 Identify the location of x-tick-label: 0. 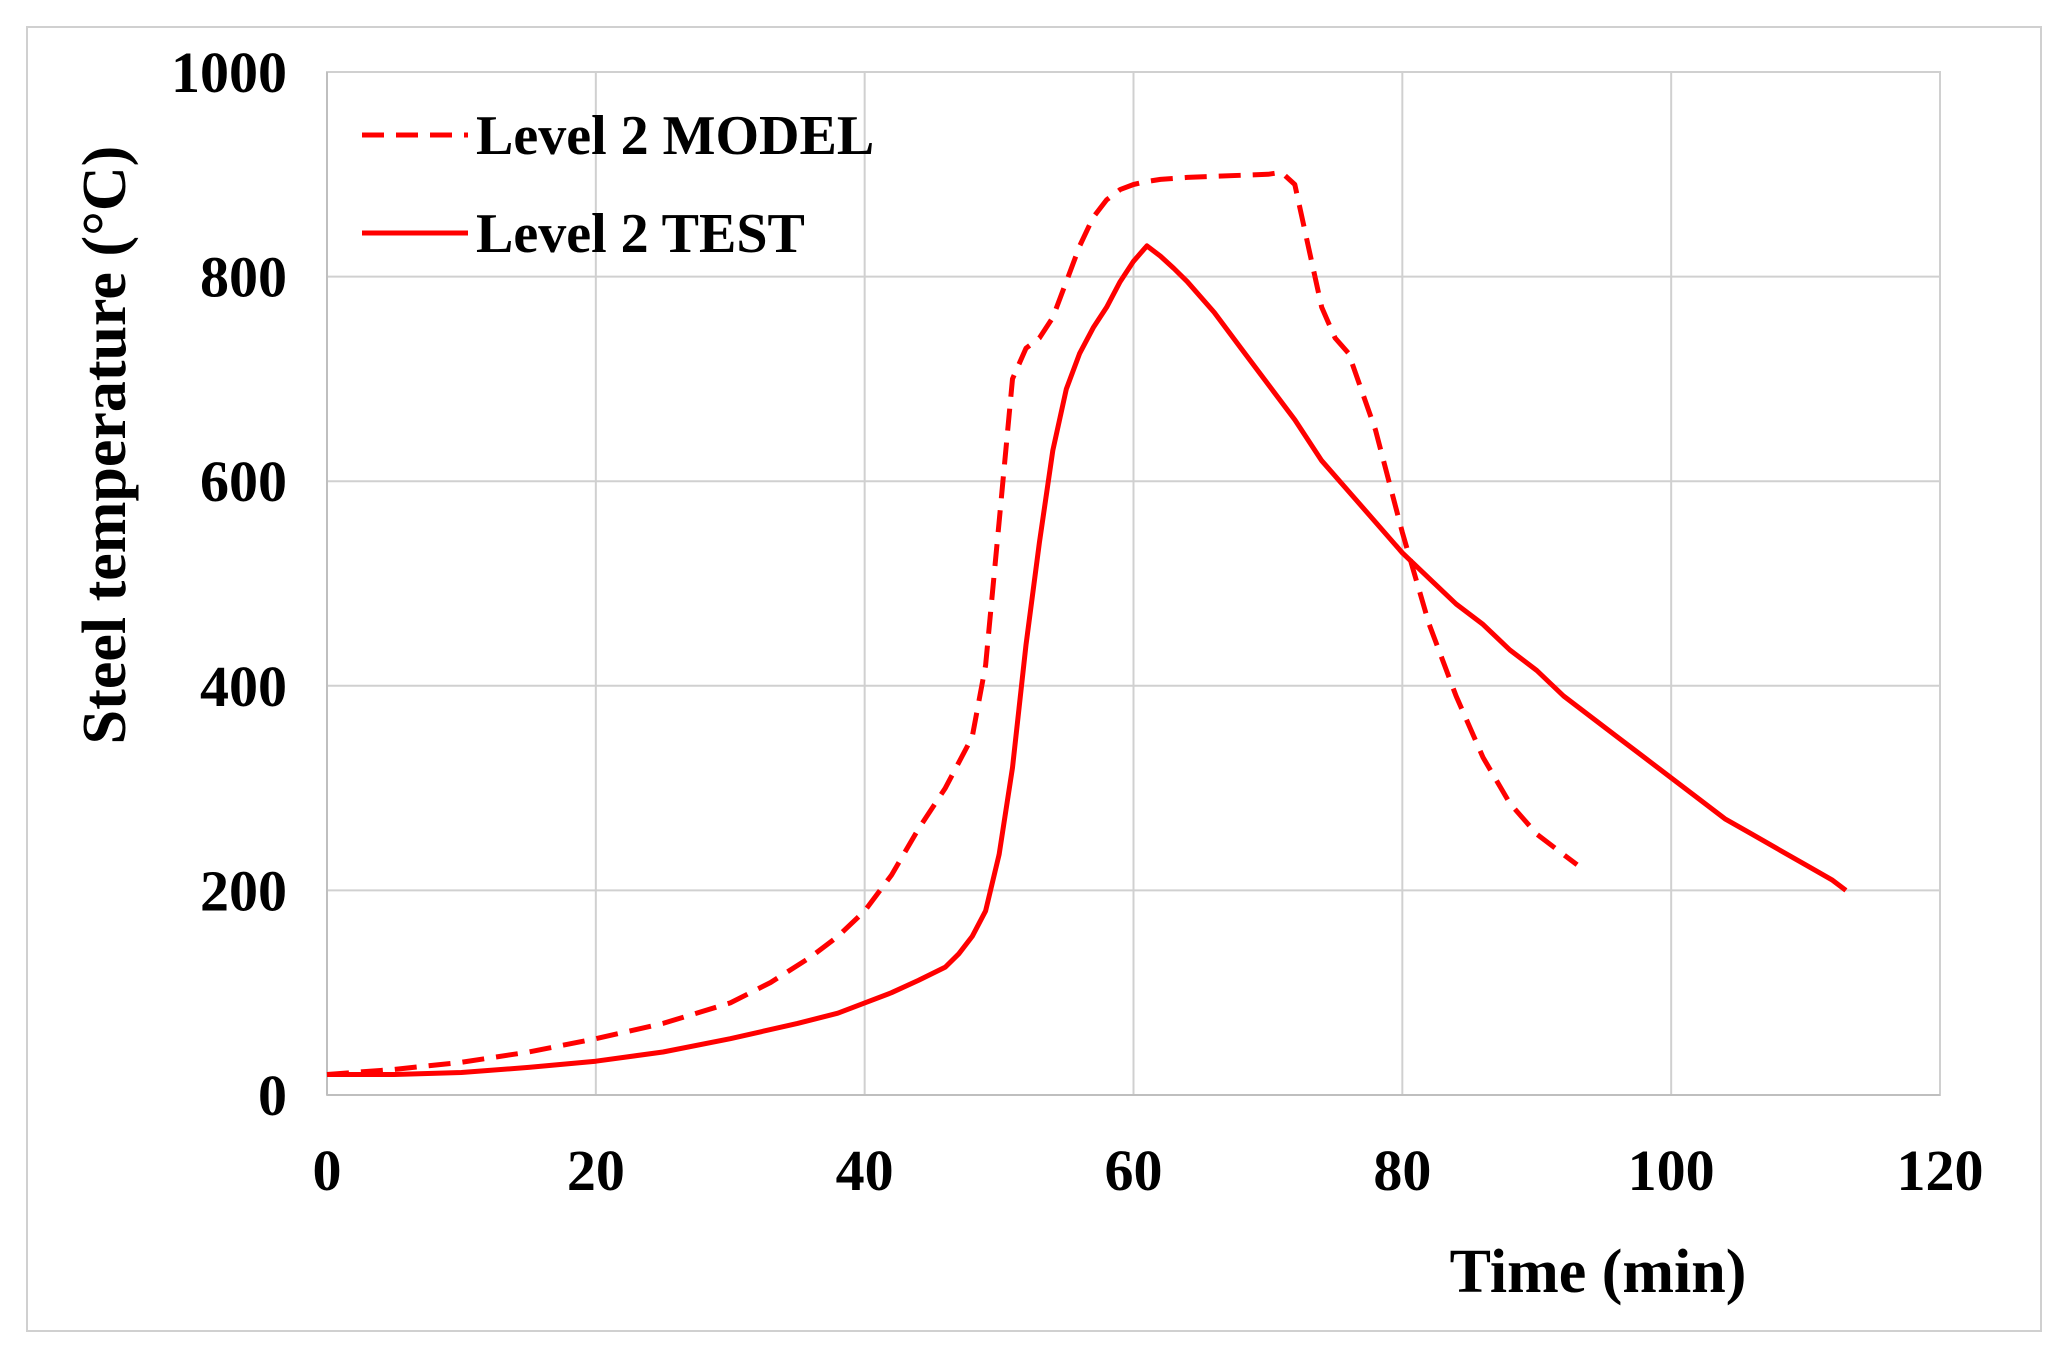
(327, 1170).